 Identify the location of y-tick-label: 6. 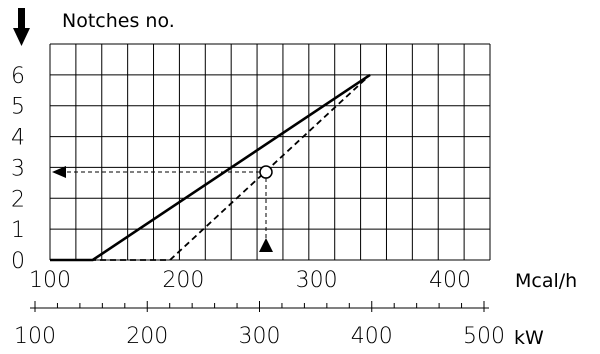
(18, 76).